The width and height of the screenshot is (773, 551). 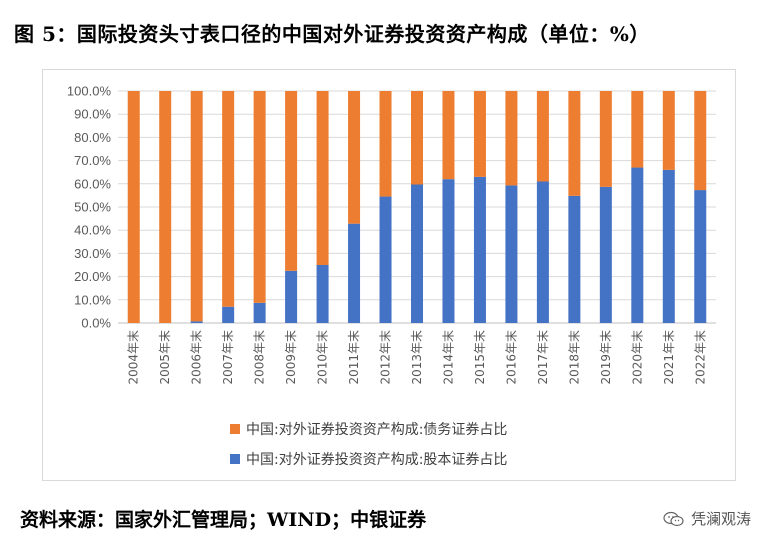 I want to click on x-tick-label: 2018年末, so click(x=574, y=357).